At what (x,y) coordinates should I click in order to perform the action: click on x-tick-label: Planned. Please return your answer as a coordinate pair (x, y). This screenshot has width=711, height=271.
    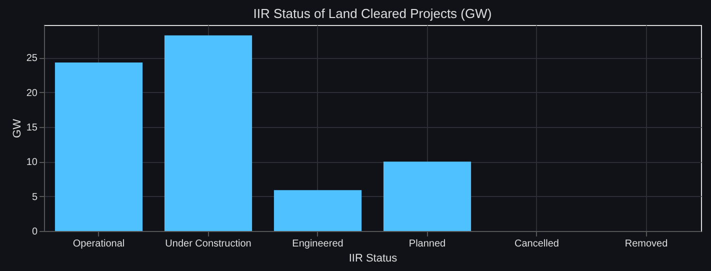
    Looking at the image, I should click on (427, 244).